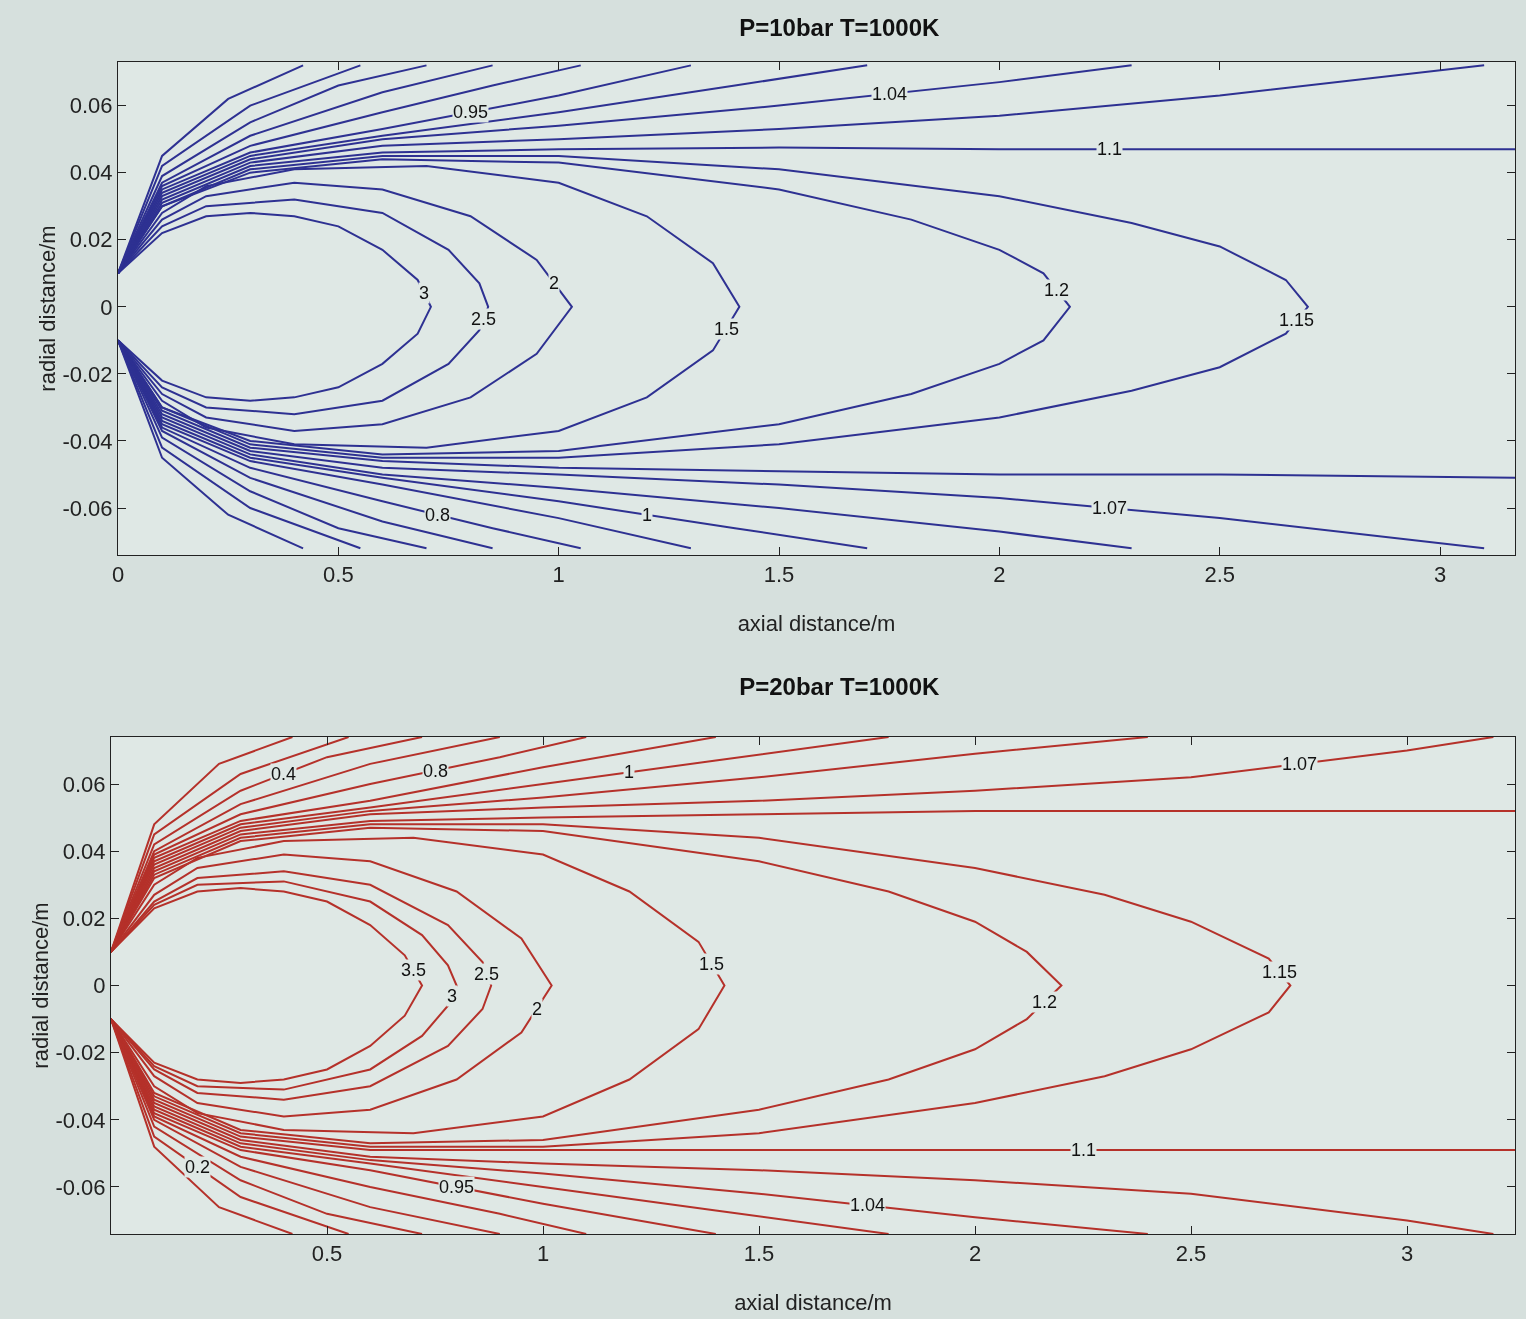  What do you see at coordinates (414, 970) in the screenshot?
I see `series-label: 3.5` at bounding box center [414, 970].